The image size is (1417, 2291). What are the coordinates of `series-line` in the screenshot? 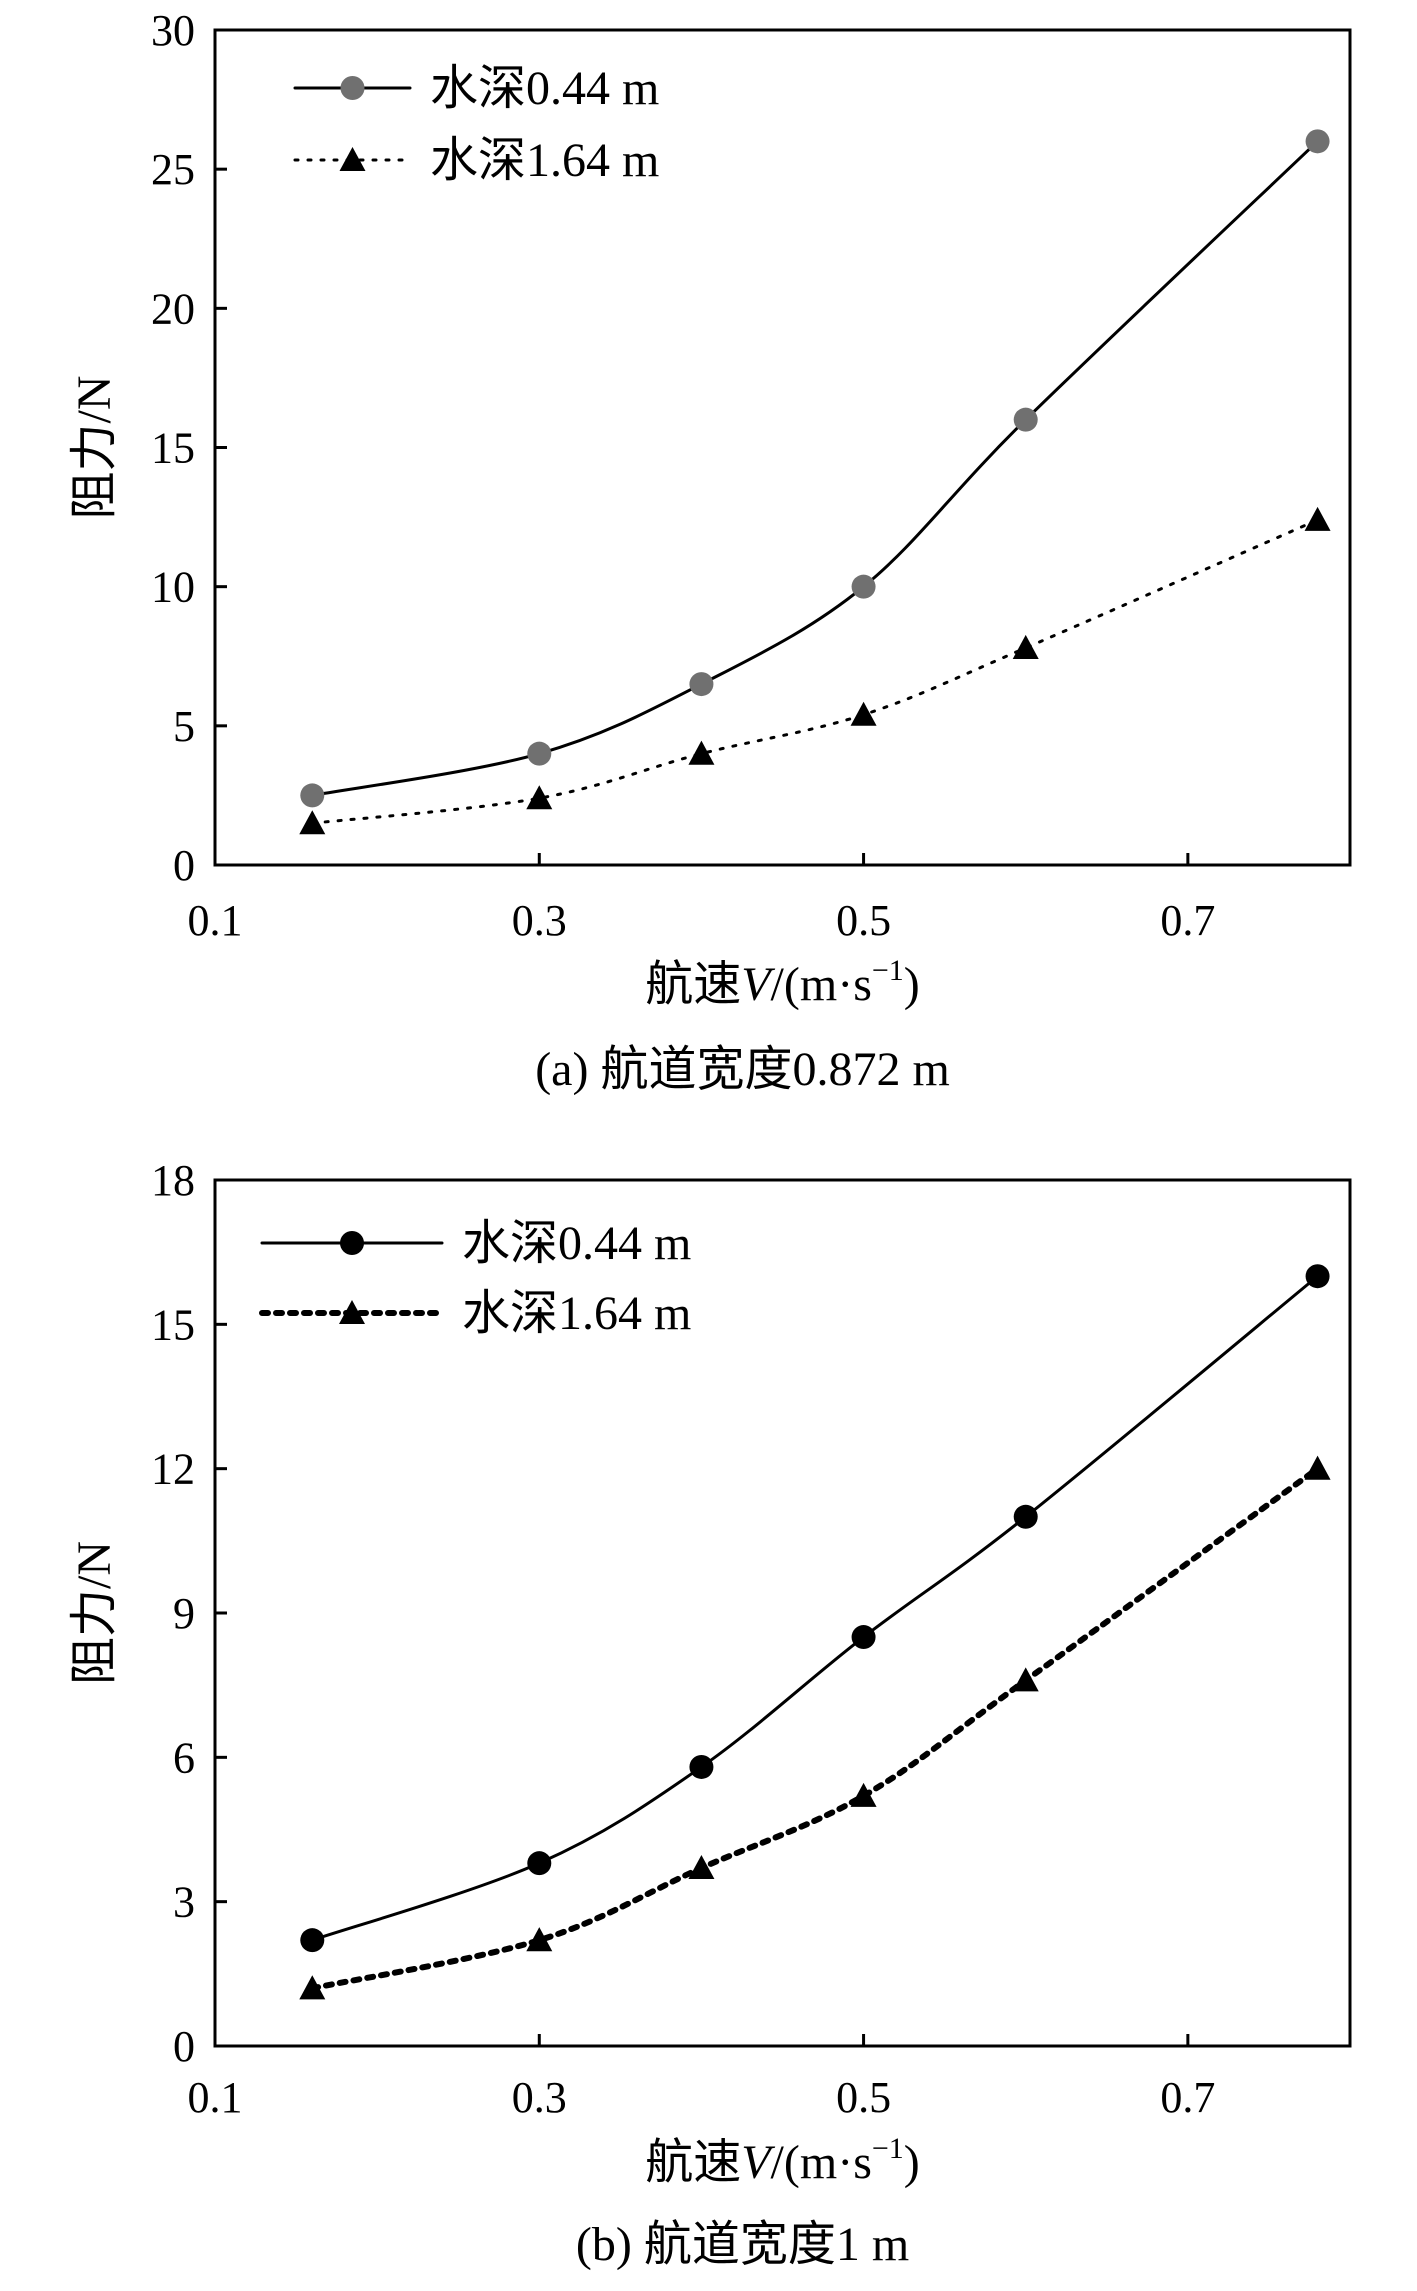 It's located at (815, 671).